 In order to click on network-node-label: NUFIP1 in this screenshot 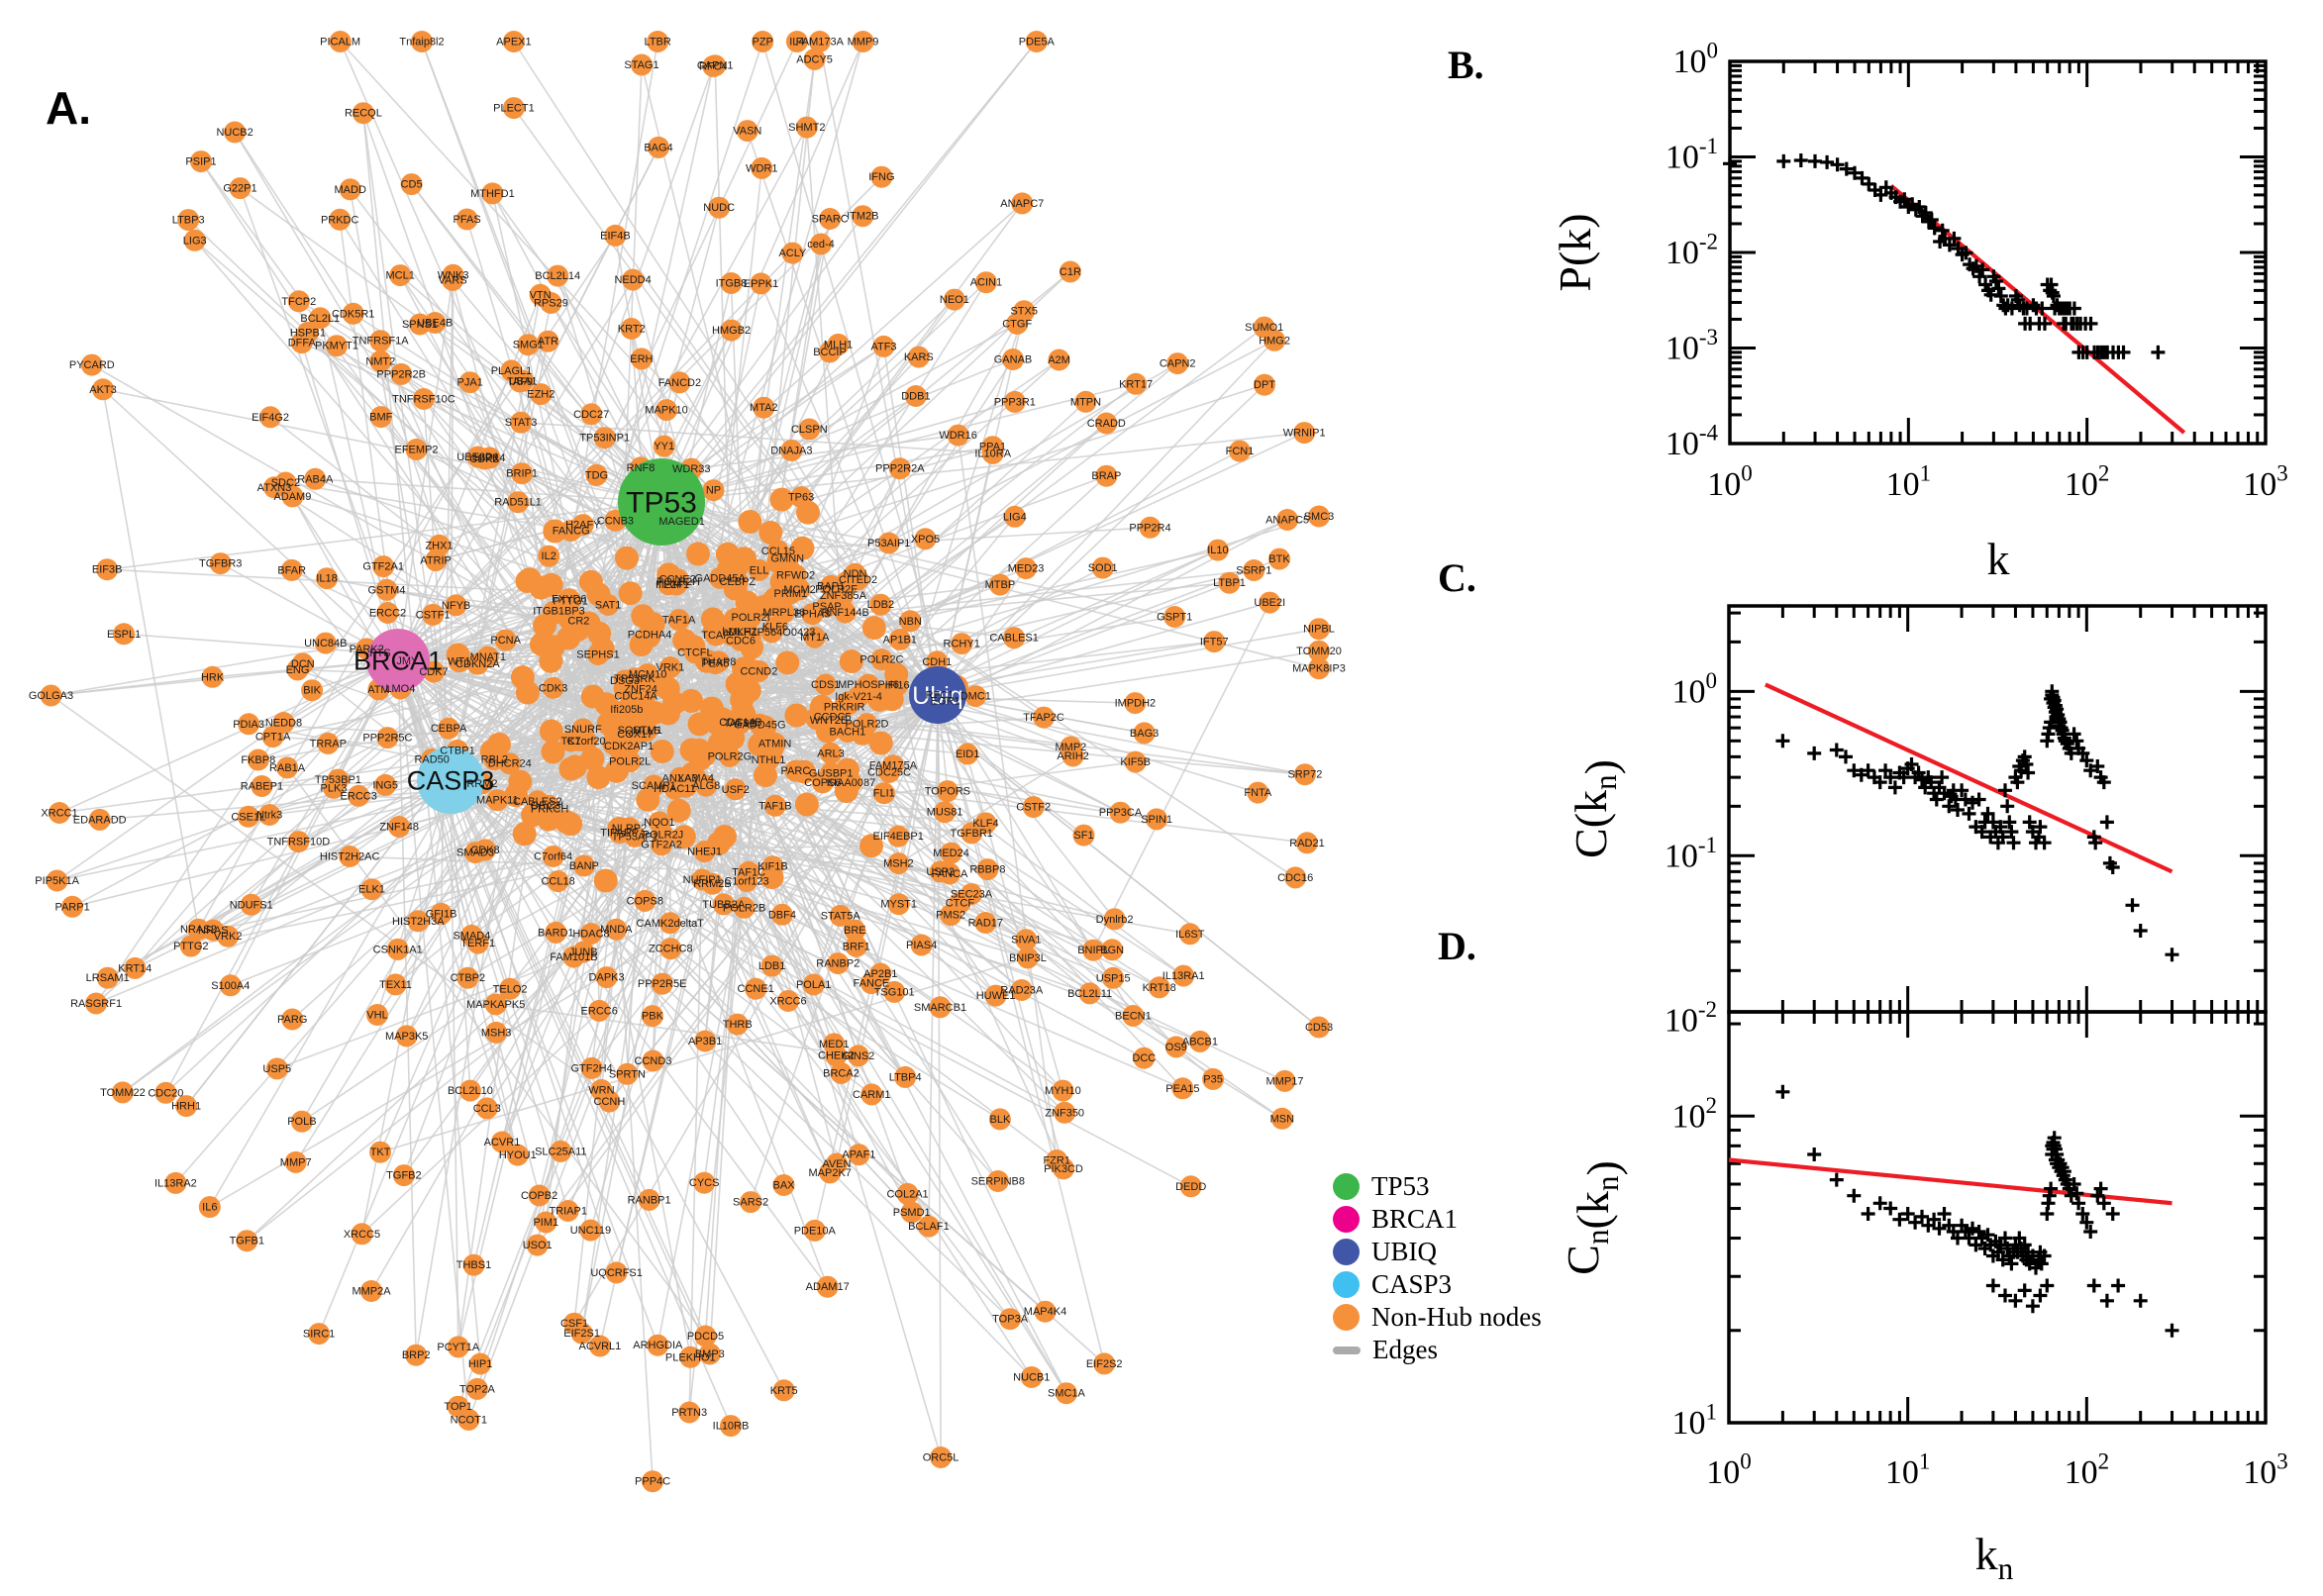, I will do `click(702, 880)`.